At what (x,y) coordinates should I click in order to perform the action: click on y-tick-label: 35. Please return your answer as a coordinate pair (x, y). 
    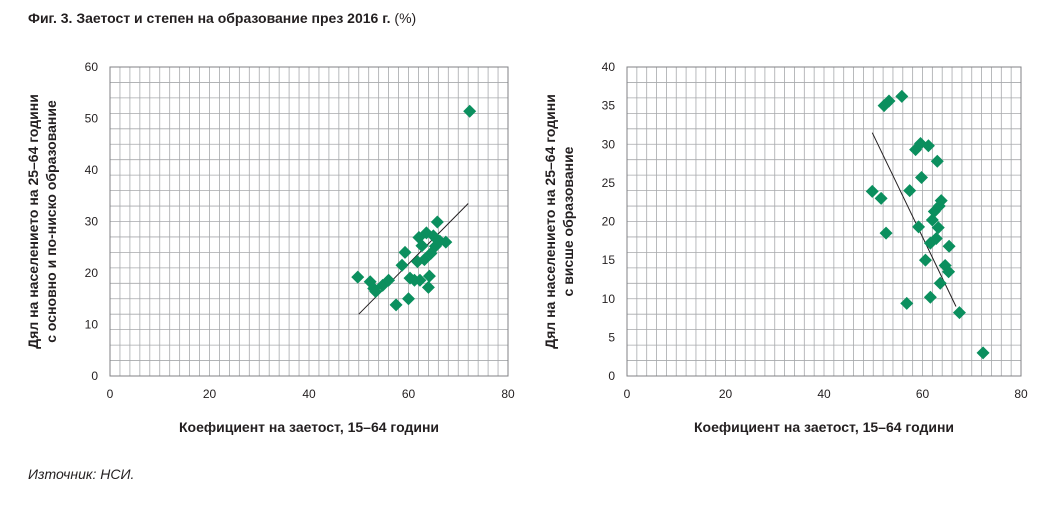
    Looking at the image, I should click on (609, 106).